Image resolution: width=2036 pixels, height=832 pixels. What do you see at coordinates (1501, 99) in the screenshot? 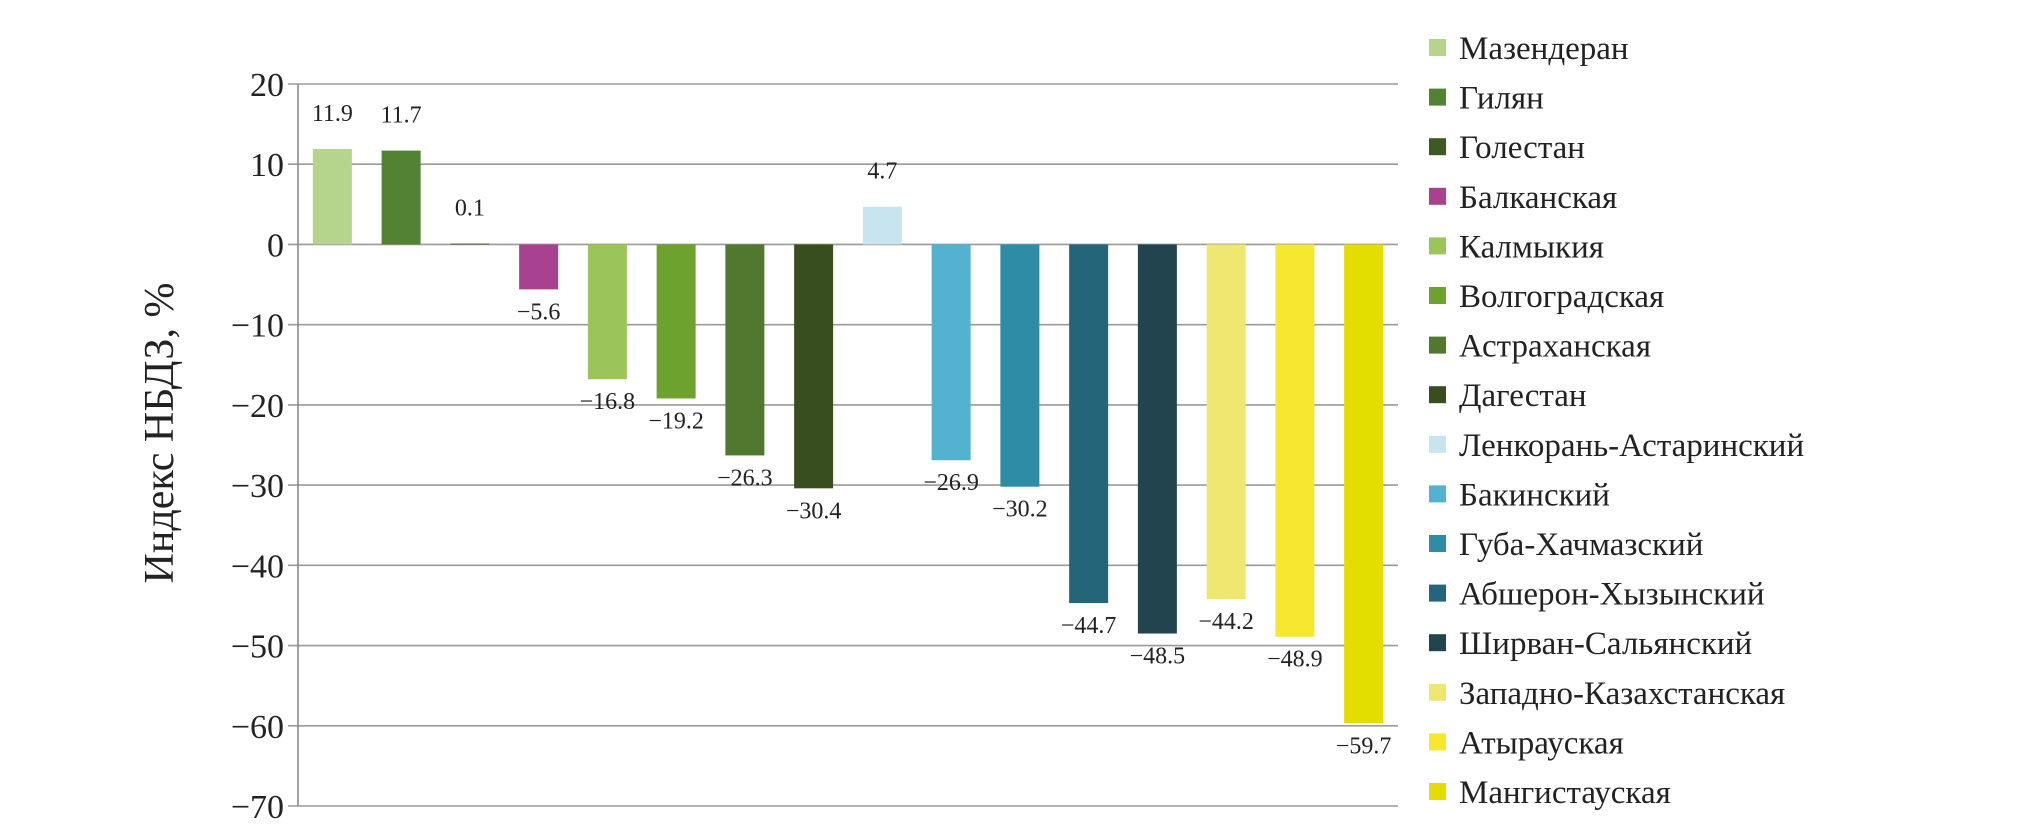
I see `legend-entry-label: Гилян` at bounding box center [1501, 99].